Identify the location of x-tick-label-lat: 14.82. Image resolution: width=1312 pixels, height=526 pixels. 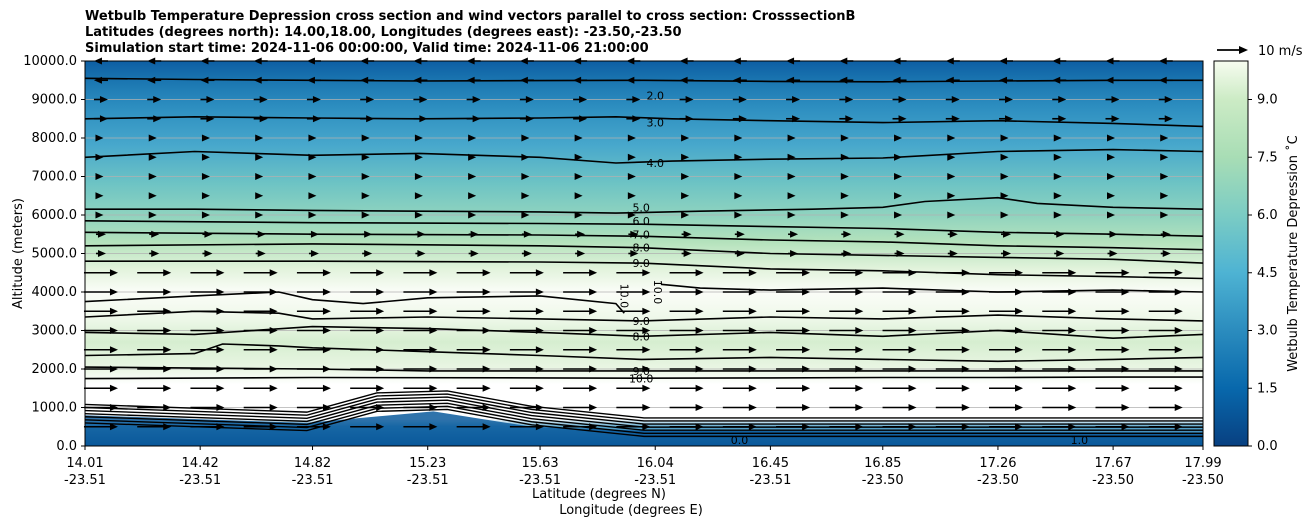
(312, 463).